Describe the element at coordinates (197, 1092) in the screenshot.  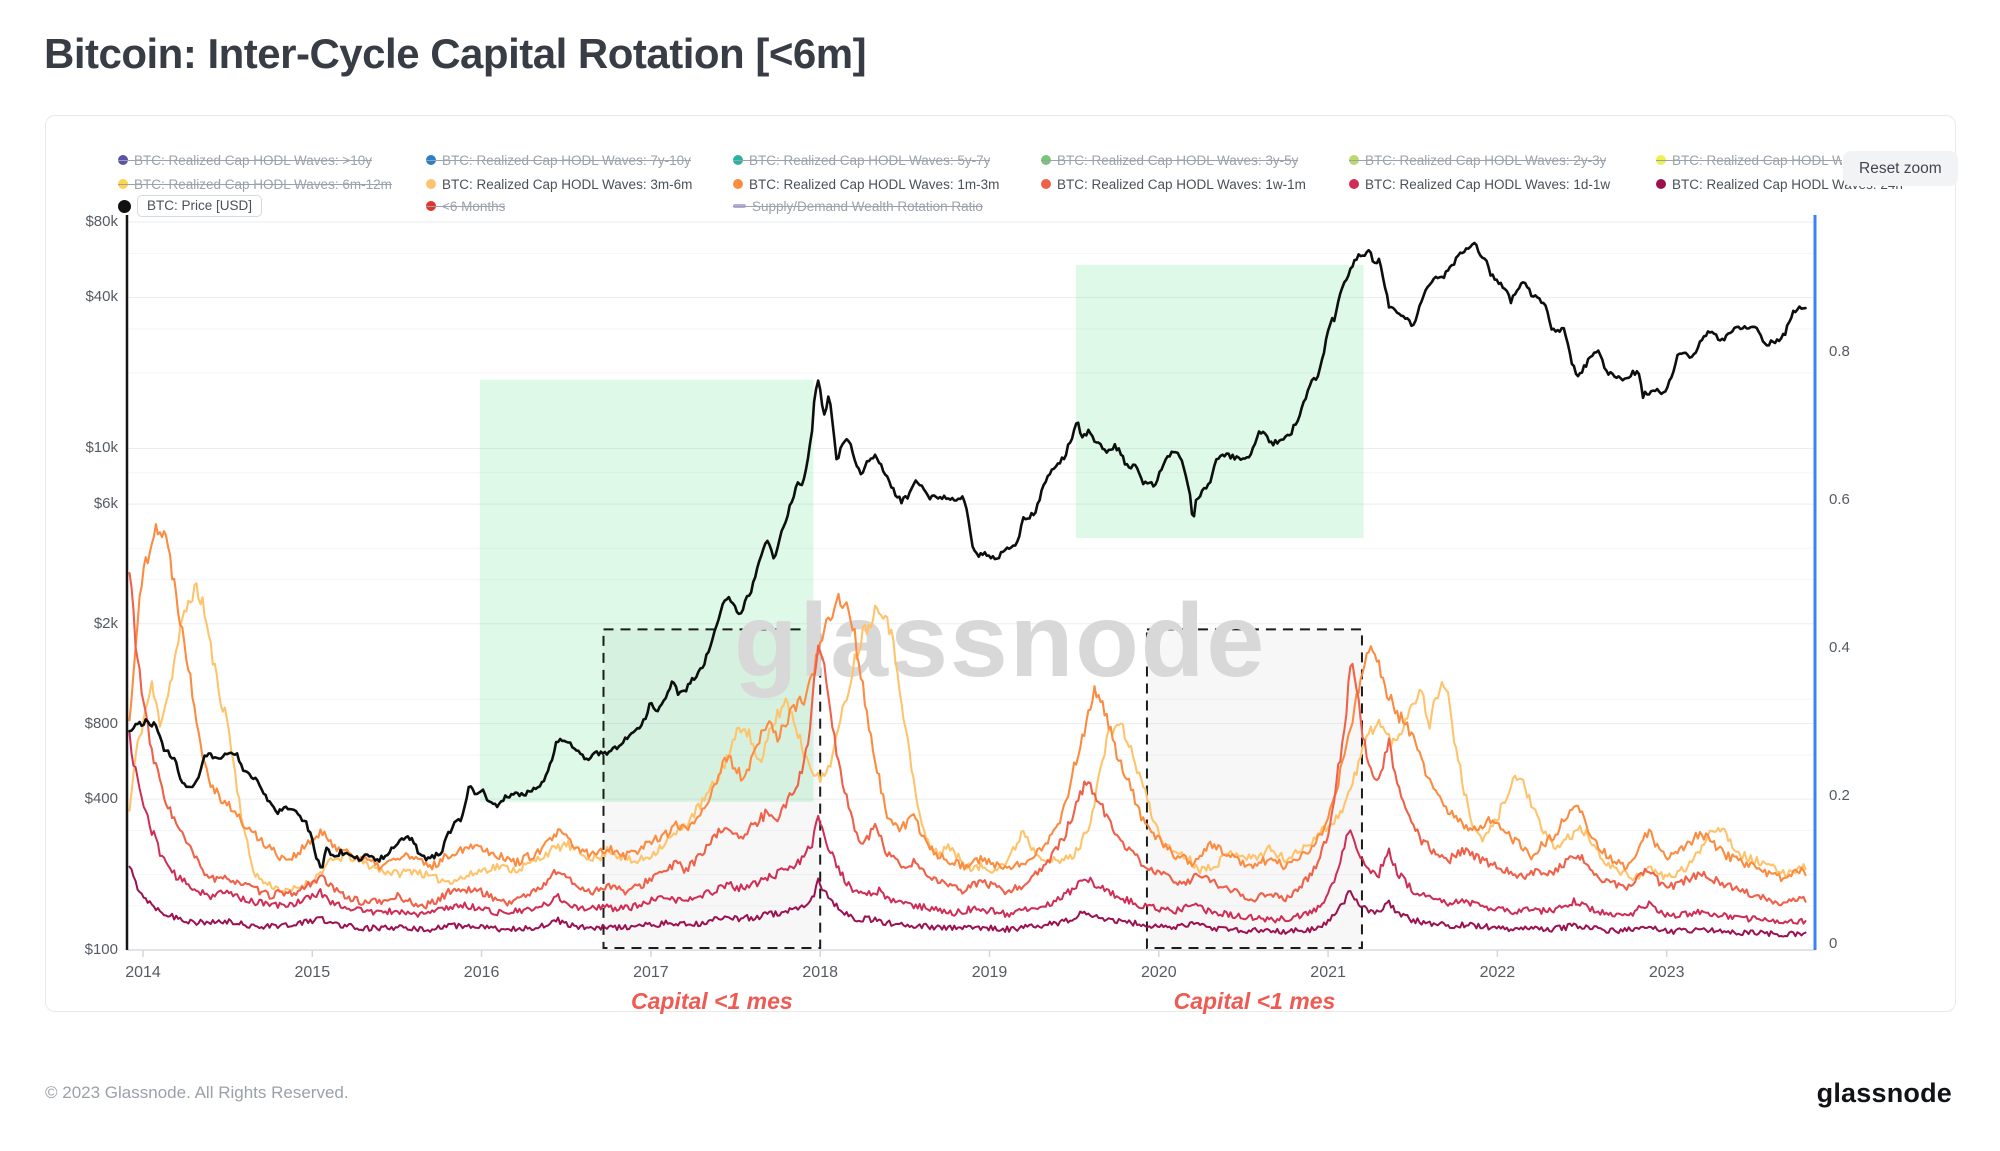
I see `footer-copyright: © 2023 Glassnode. All Rights Reserved.` at that location.